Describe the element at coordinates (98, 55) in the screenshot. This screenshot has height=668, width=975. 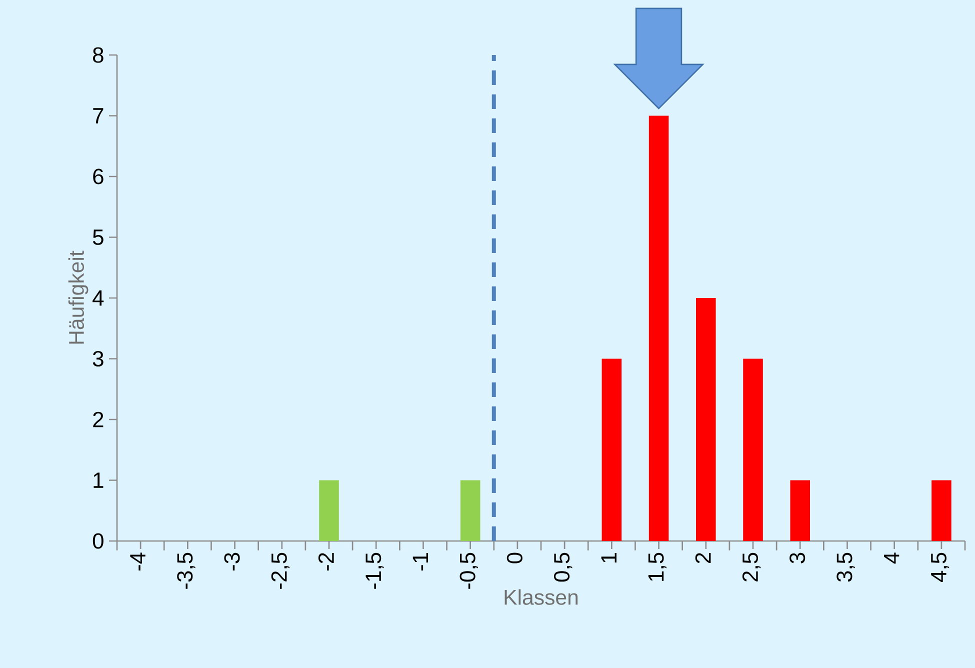
I see `y-tick-label: 8` at that location.